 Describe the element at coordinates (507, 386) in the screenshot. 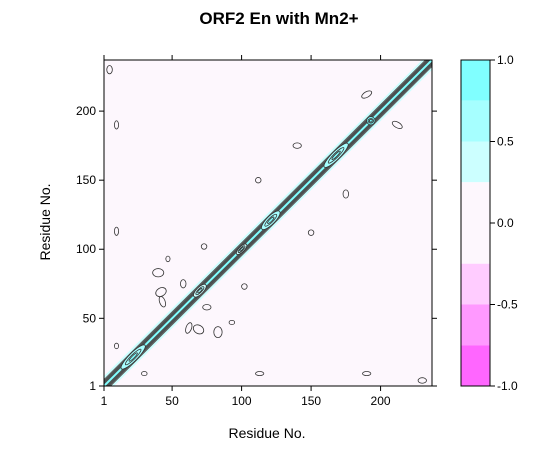

I see `color-key-label: -1.0` at that location.